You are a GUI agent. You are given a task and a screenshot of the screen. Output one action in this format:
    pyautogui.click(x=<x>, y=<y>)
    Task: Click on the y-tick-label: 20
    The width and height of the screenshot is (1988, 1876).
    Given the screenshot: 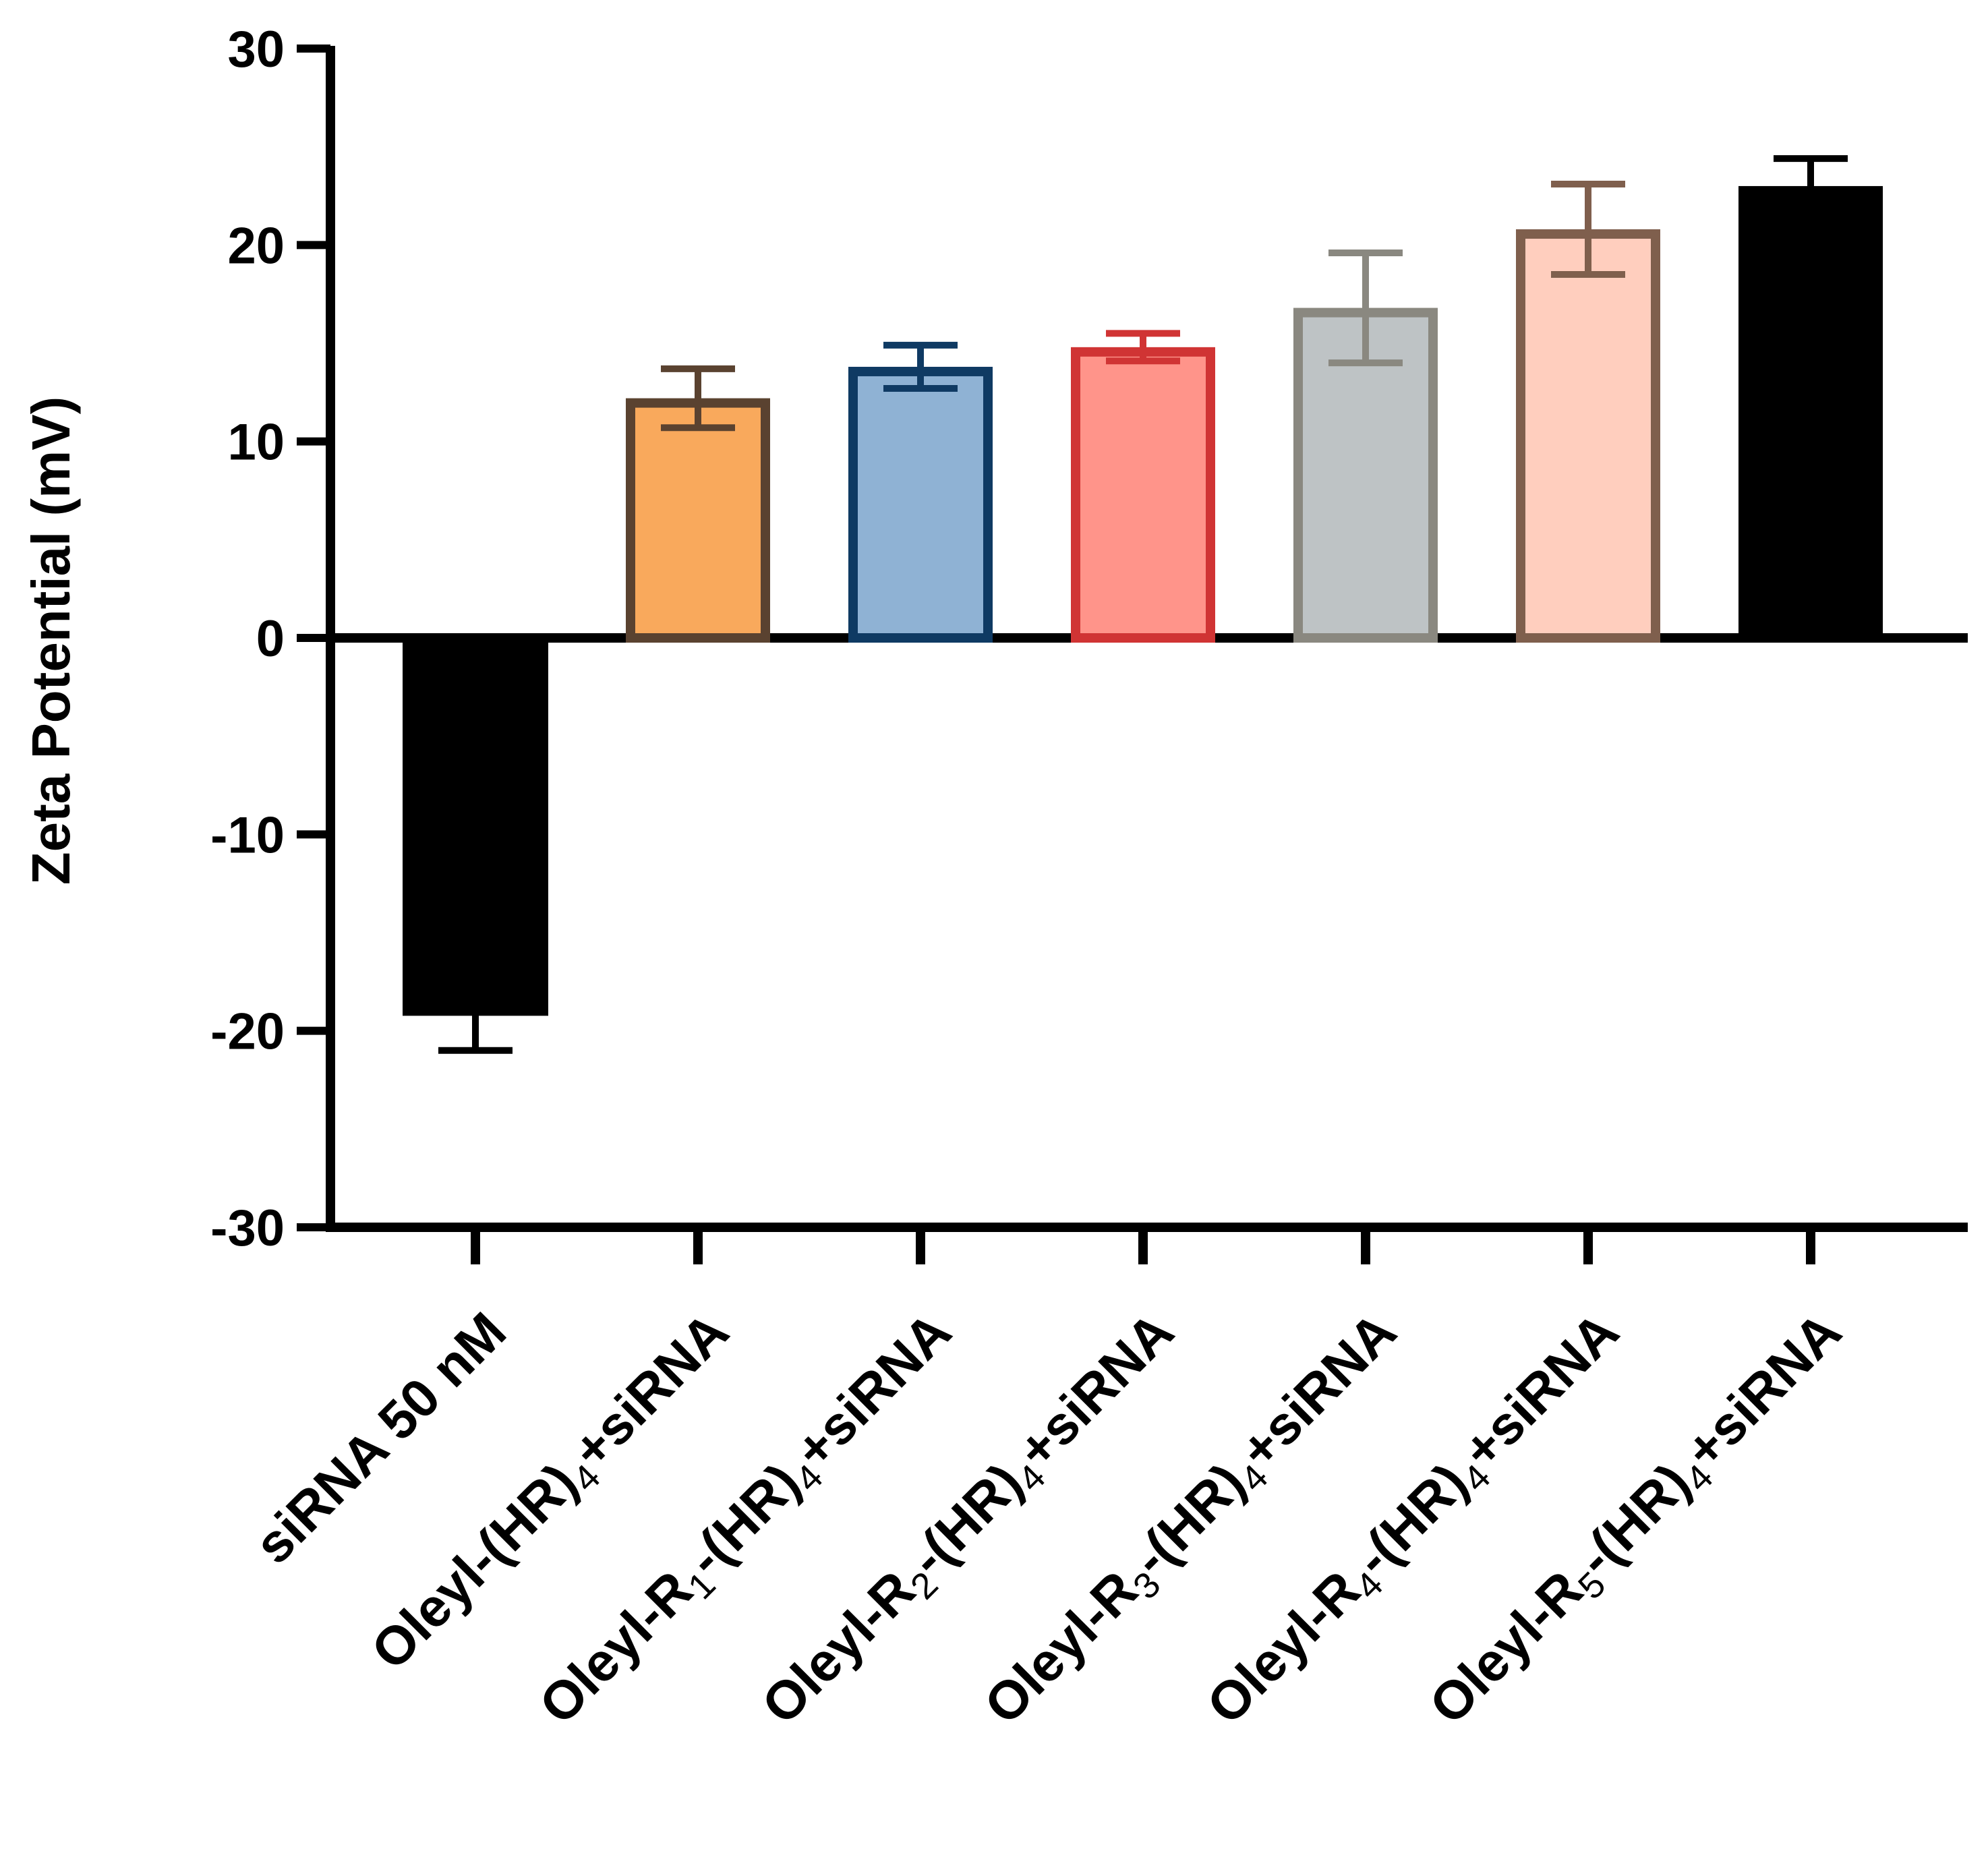 What is the action you would take?
    pyautogui.click(x=256, y=245)
    